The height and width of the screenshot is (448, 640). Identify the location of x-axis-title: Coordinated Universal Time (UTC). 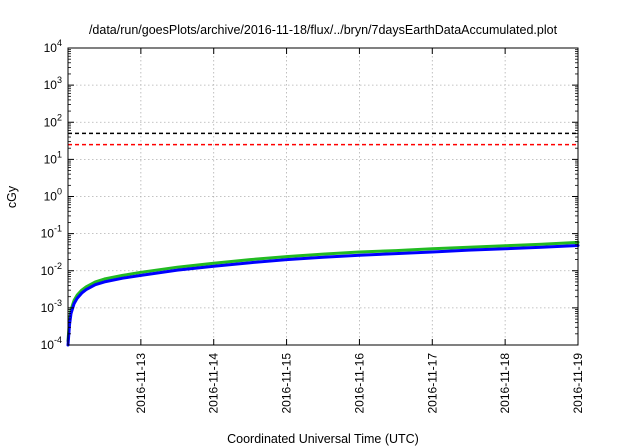
(323, 439).